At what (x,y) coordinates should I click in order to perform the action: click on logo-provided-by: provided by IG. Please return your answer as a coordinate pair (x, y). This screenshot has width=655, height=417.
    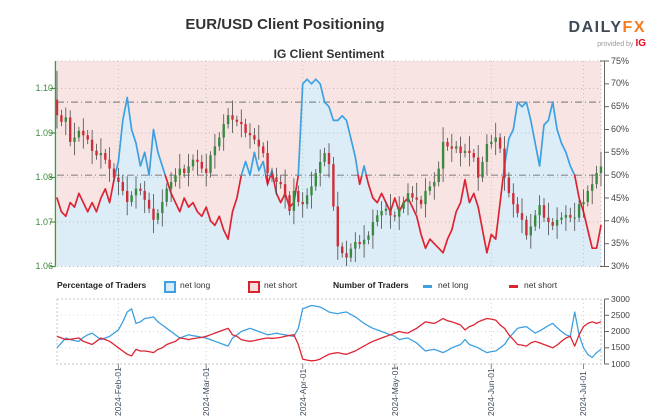
    Looking at the image, I should click on (621, 43).